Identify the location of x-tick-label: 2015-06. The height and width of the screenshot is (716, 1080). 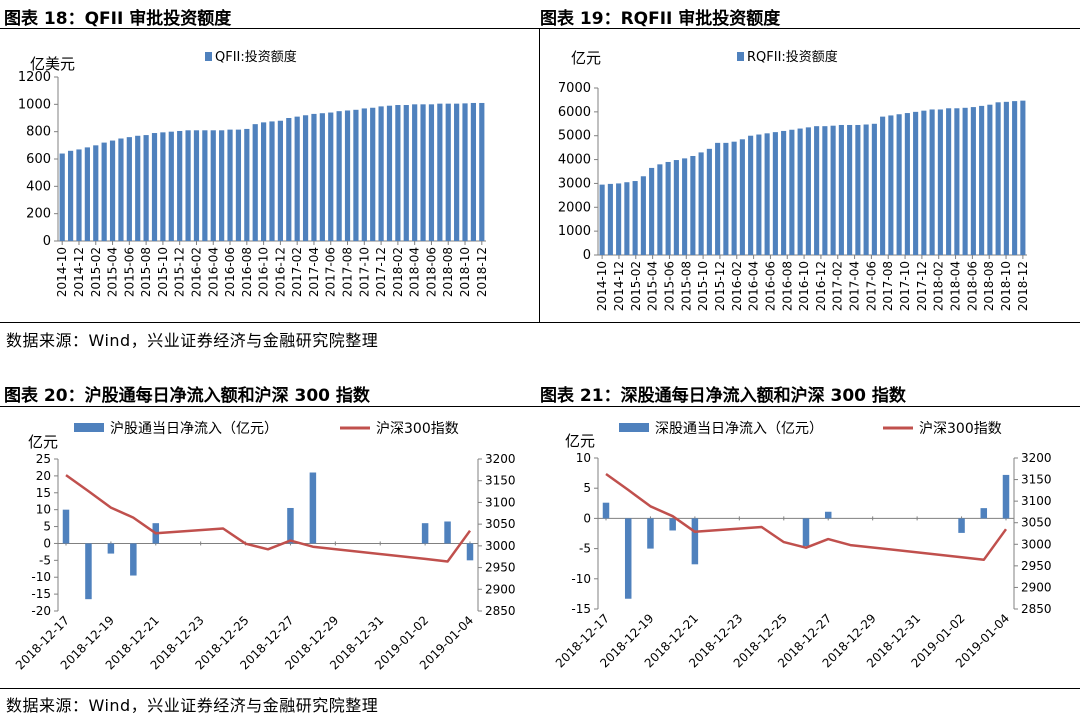
(669, 286).